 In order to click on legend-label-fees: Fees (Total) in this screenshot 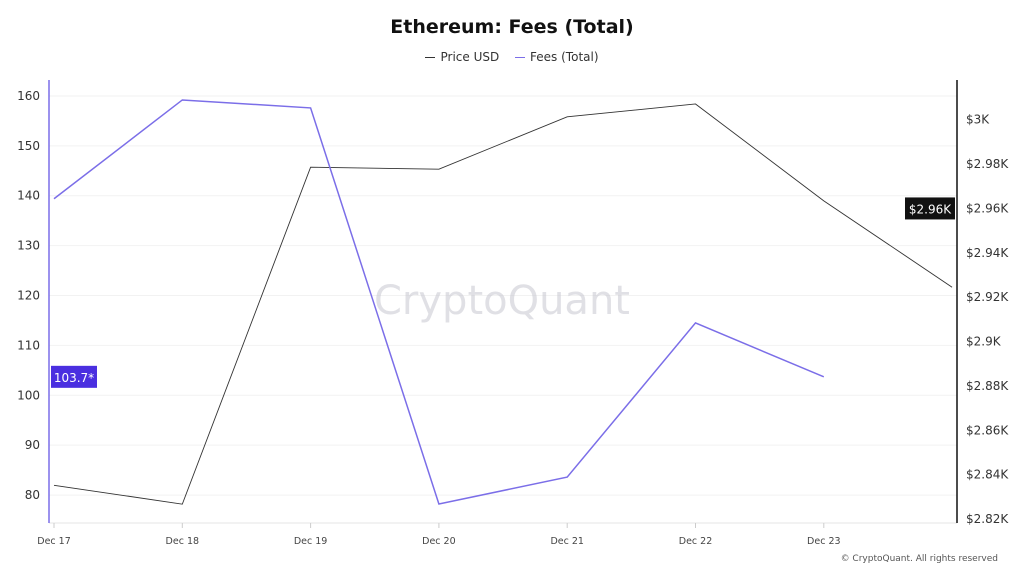, I will do `click(564, 57)`.